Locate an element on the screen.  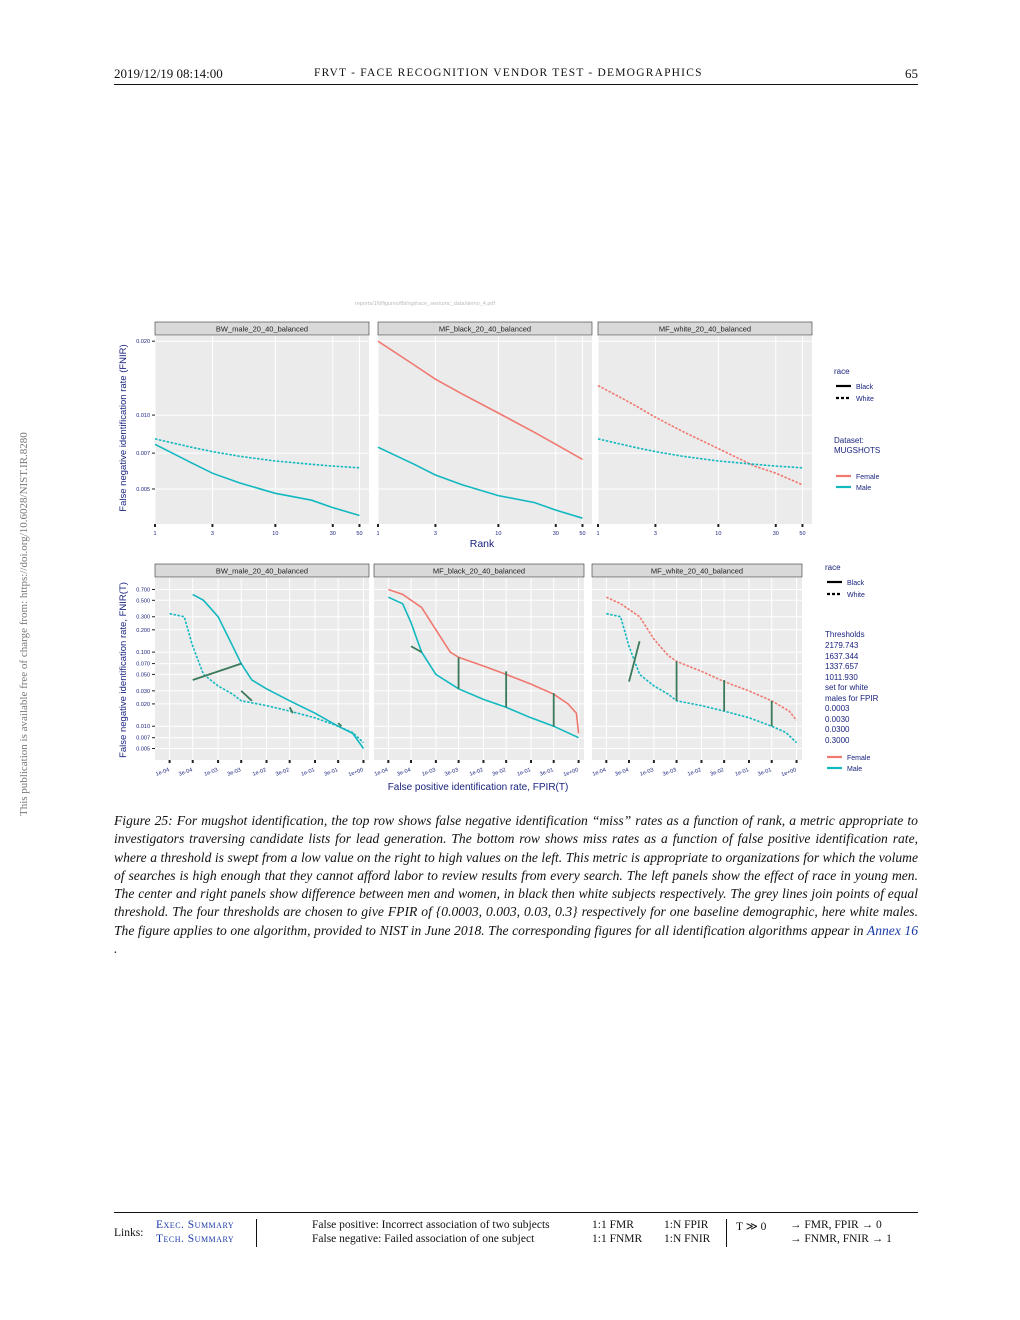
top-series-2-male-white is located at coordinates (700, 453).